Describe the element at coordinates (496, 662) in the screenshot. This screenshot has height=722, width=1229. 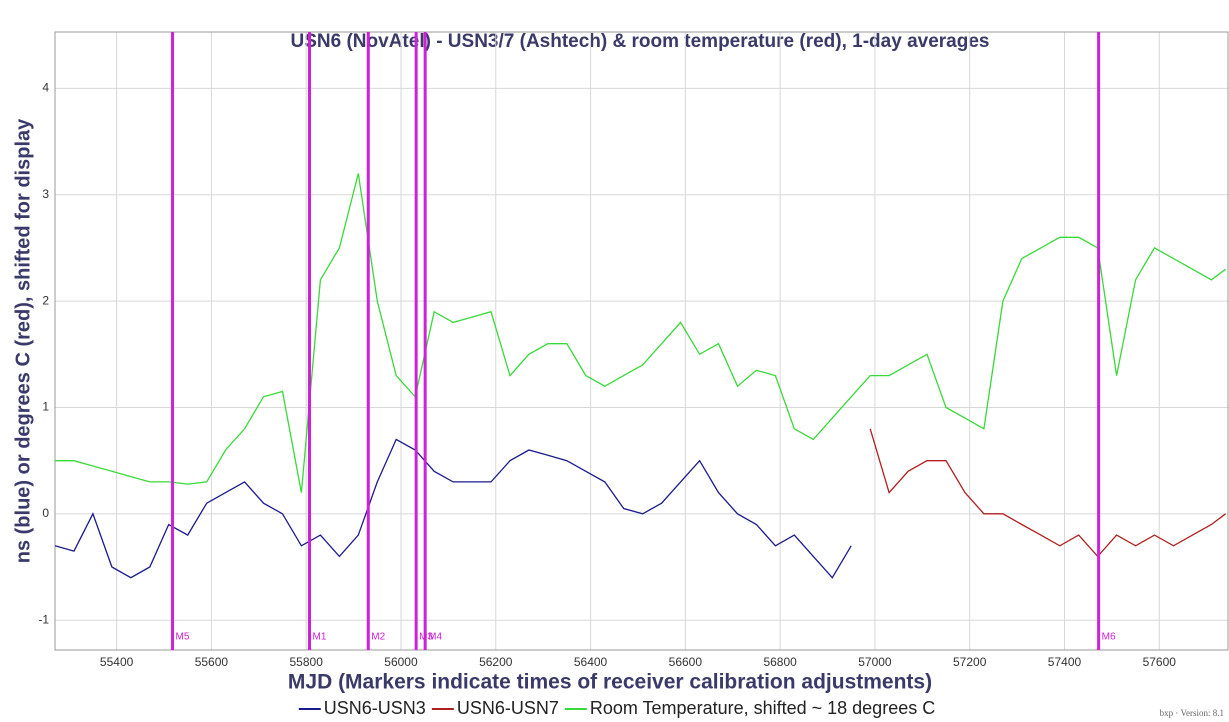
I see `x-tick-label: 56200` at that location.